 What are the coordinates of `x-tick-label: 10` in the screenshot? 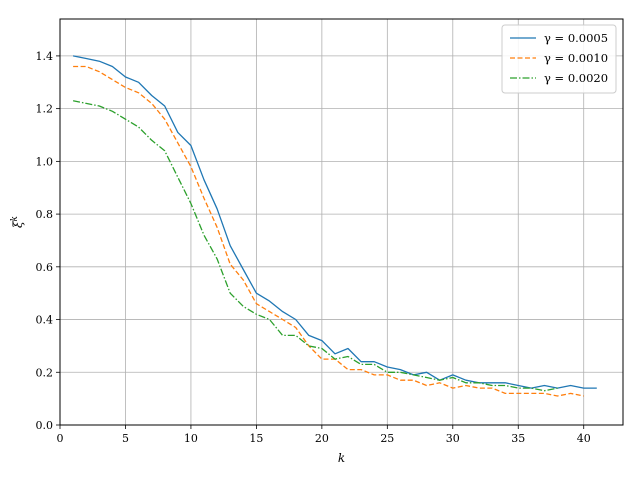 It's located at (191, 438).